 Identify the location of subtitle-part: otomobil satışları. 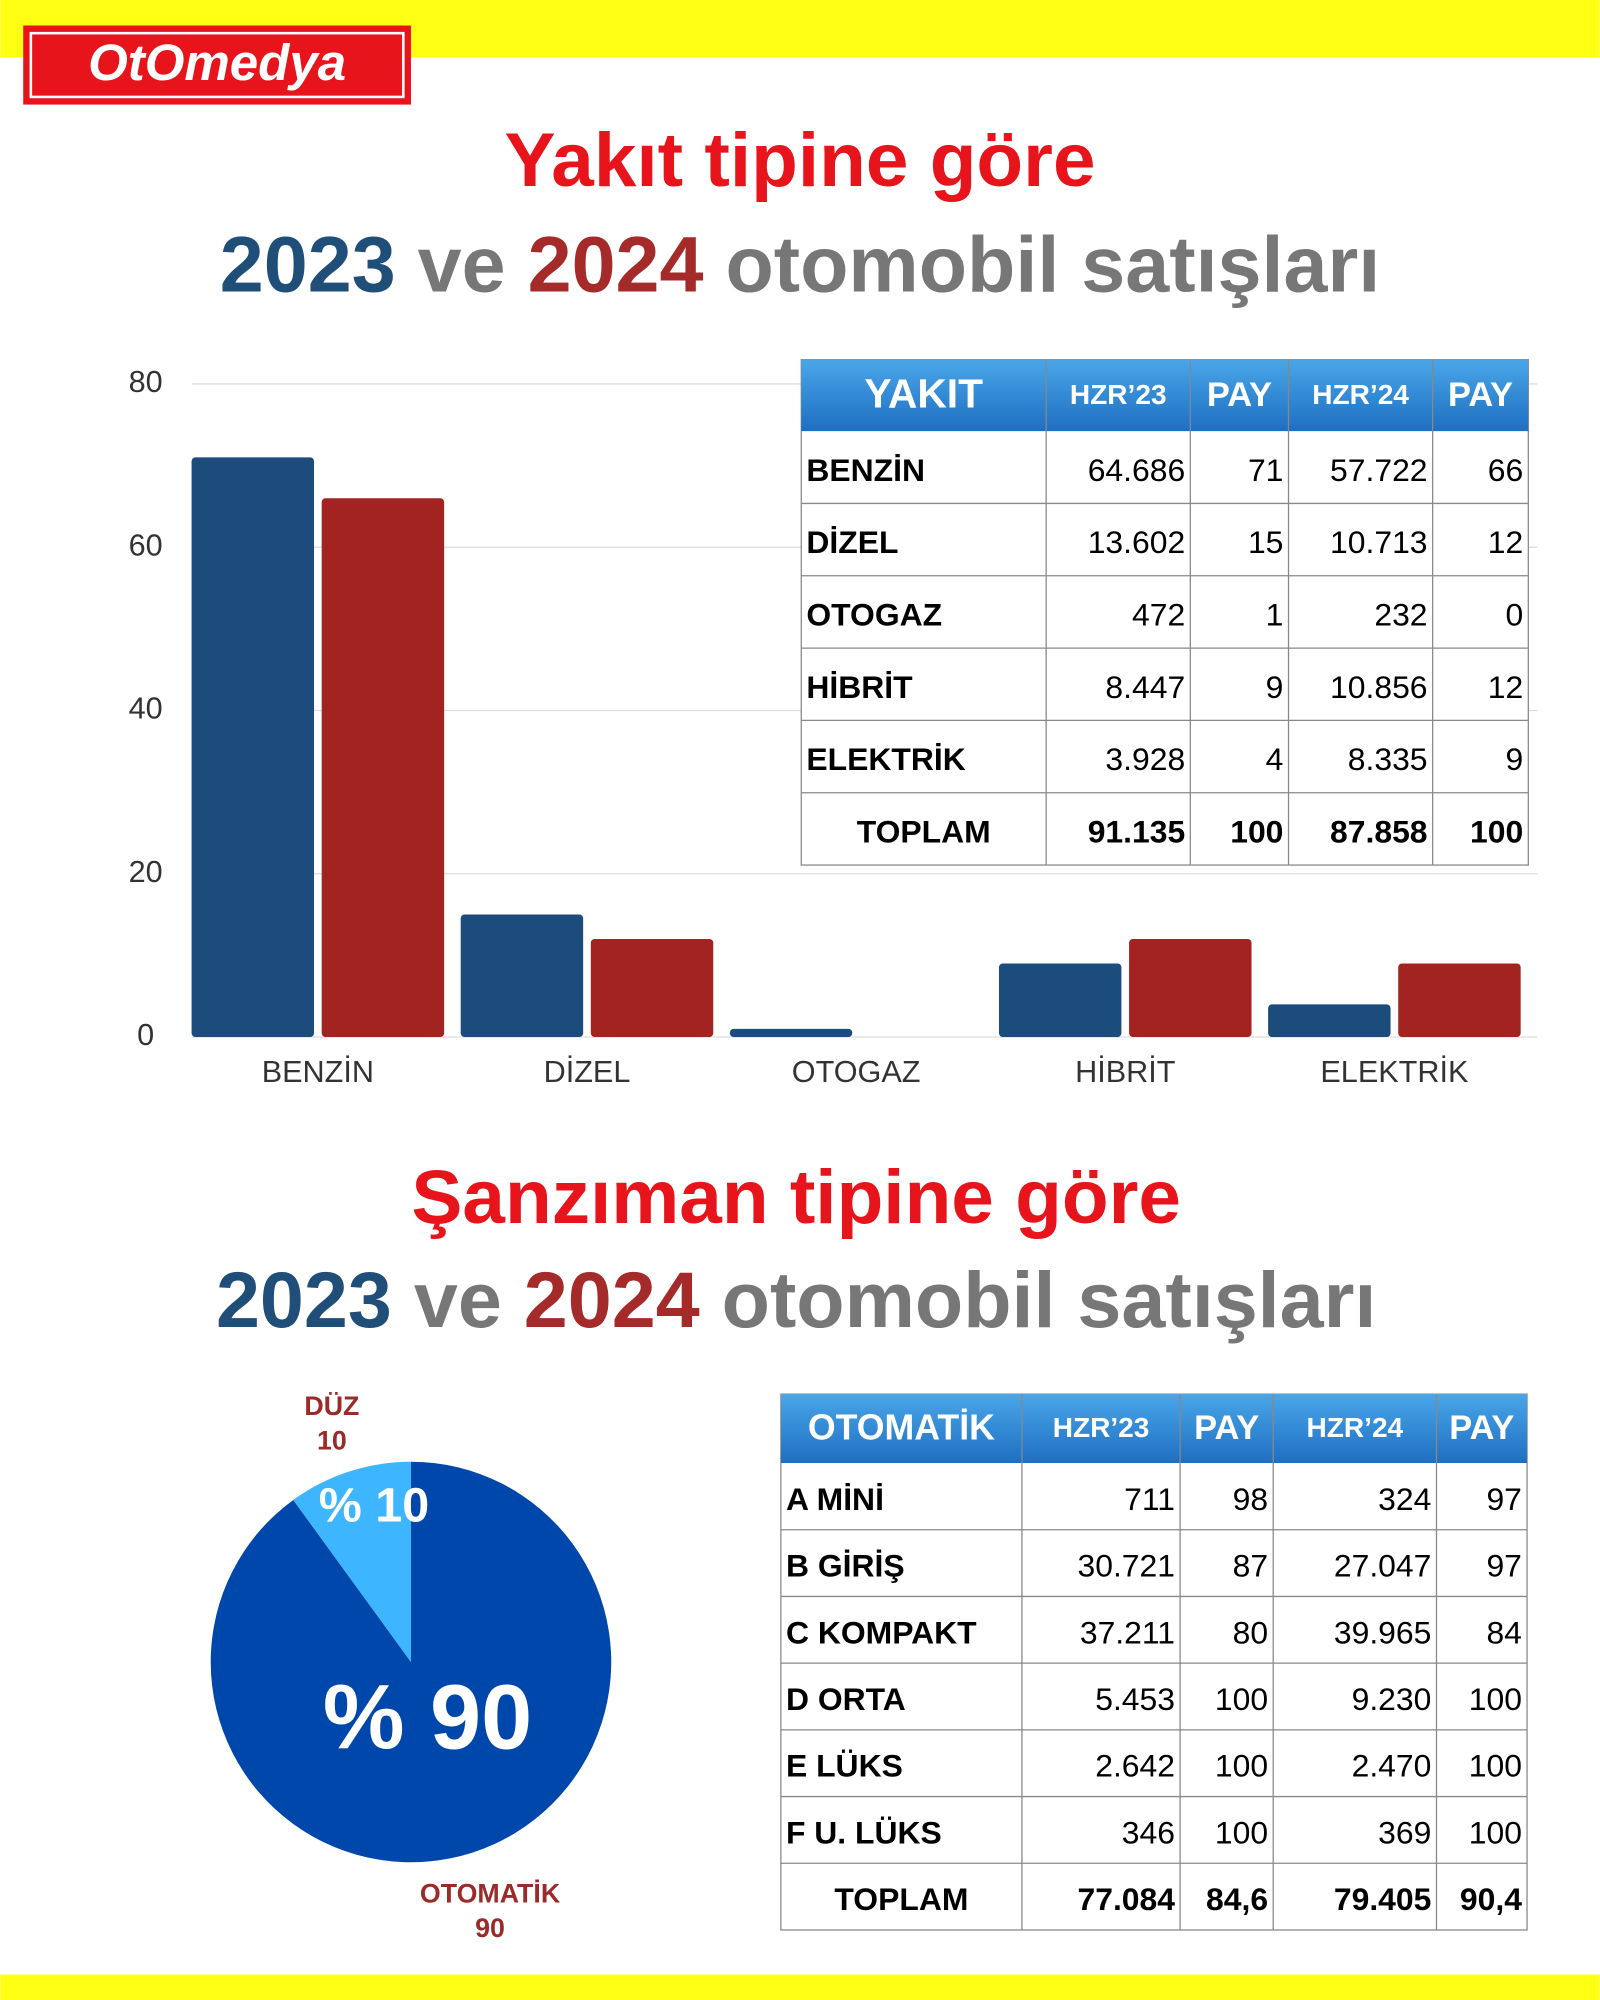
(1038, 1299).